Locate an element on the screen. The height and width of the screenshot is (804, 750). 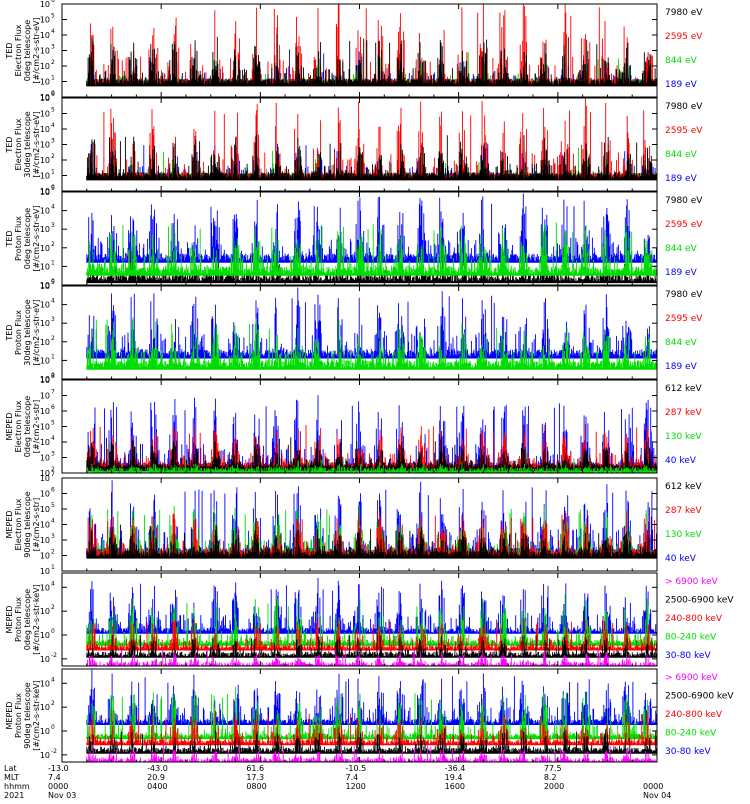
y-label-line: 0deg telescope is located at coordinates (27, 238).